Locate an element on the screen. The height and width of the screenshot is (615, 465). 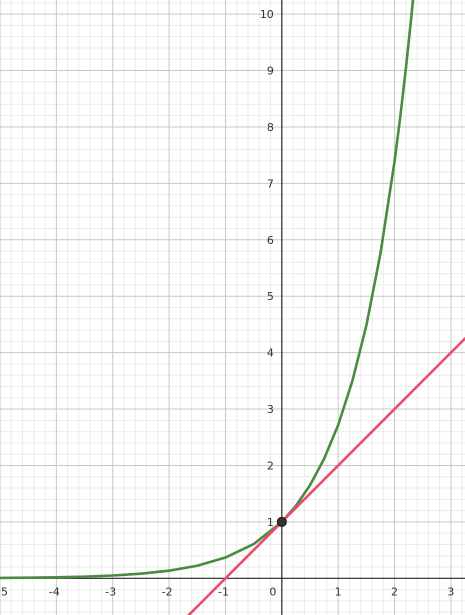
y-tick-label: 7 is located at coordinates (270, 183).